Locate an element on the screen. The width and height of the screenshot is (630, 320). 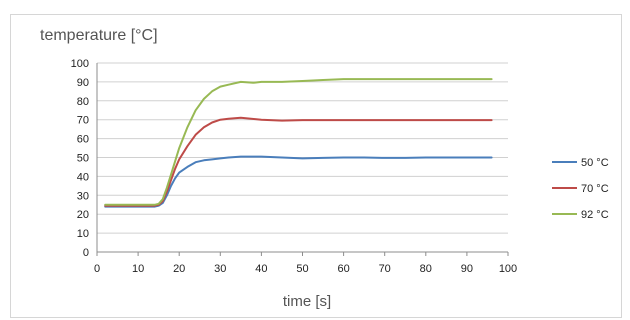
x-tick-label: 0 is located at coordinates (97, 269).